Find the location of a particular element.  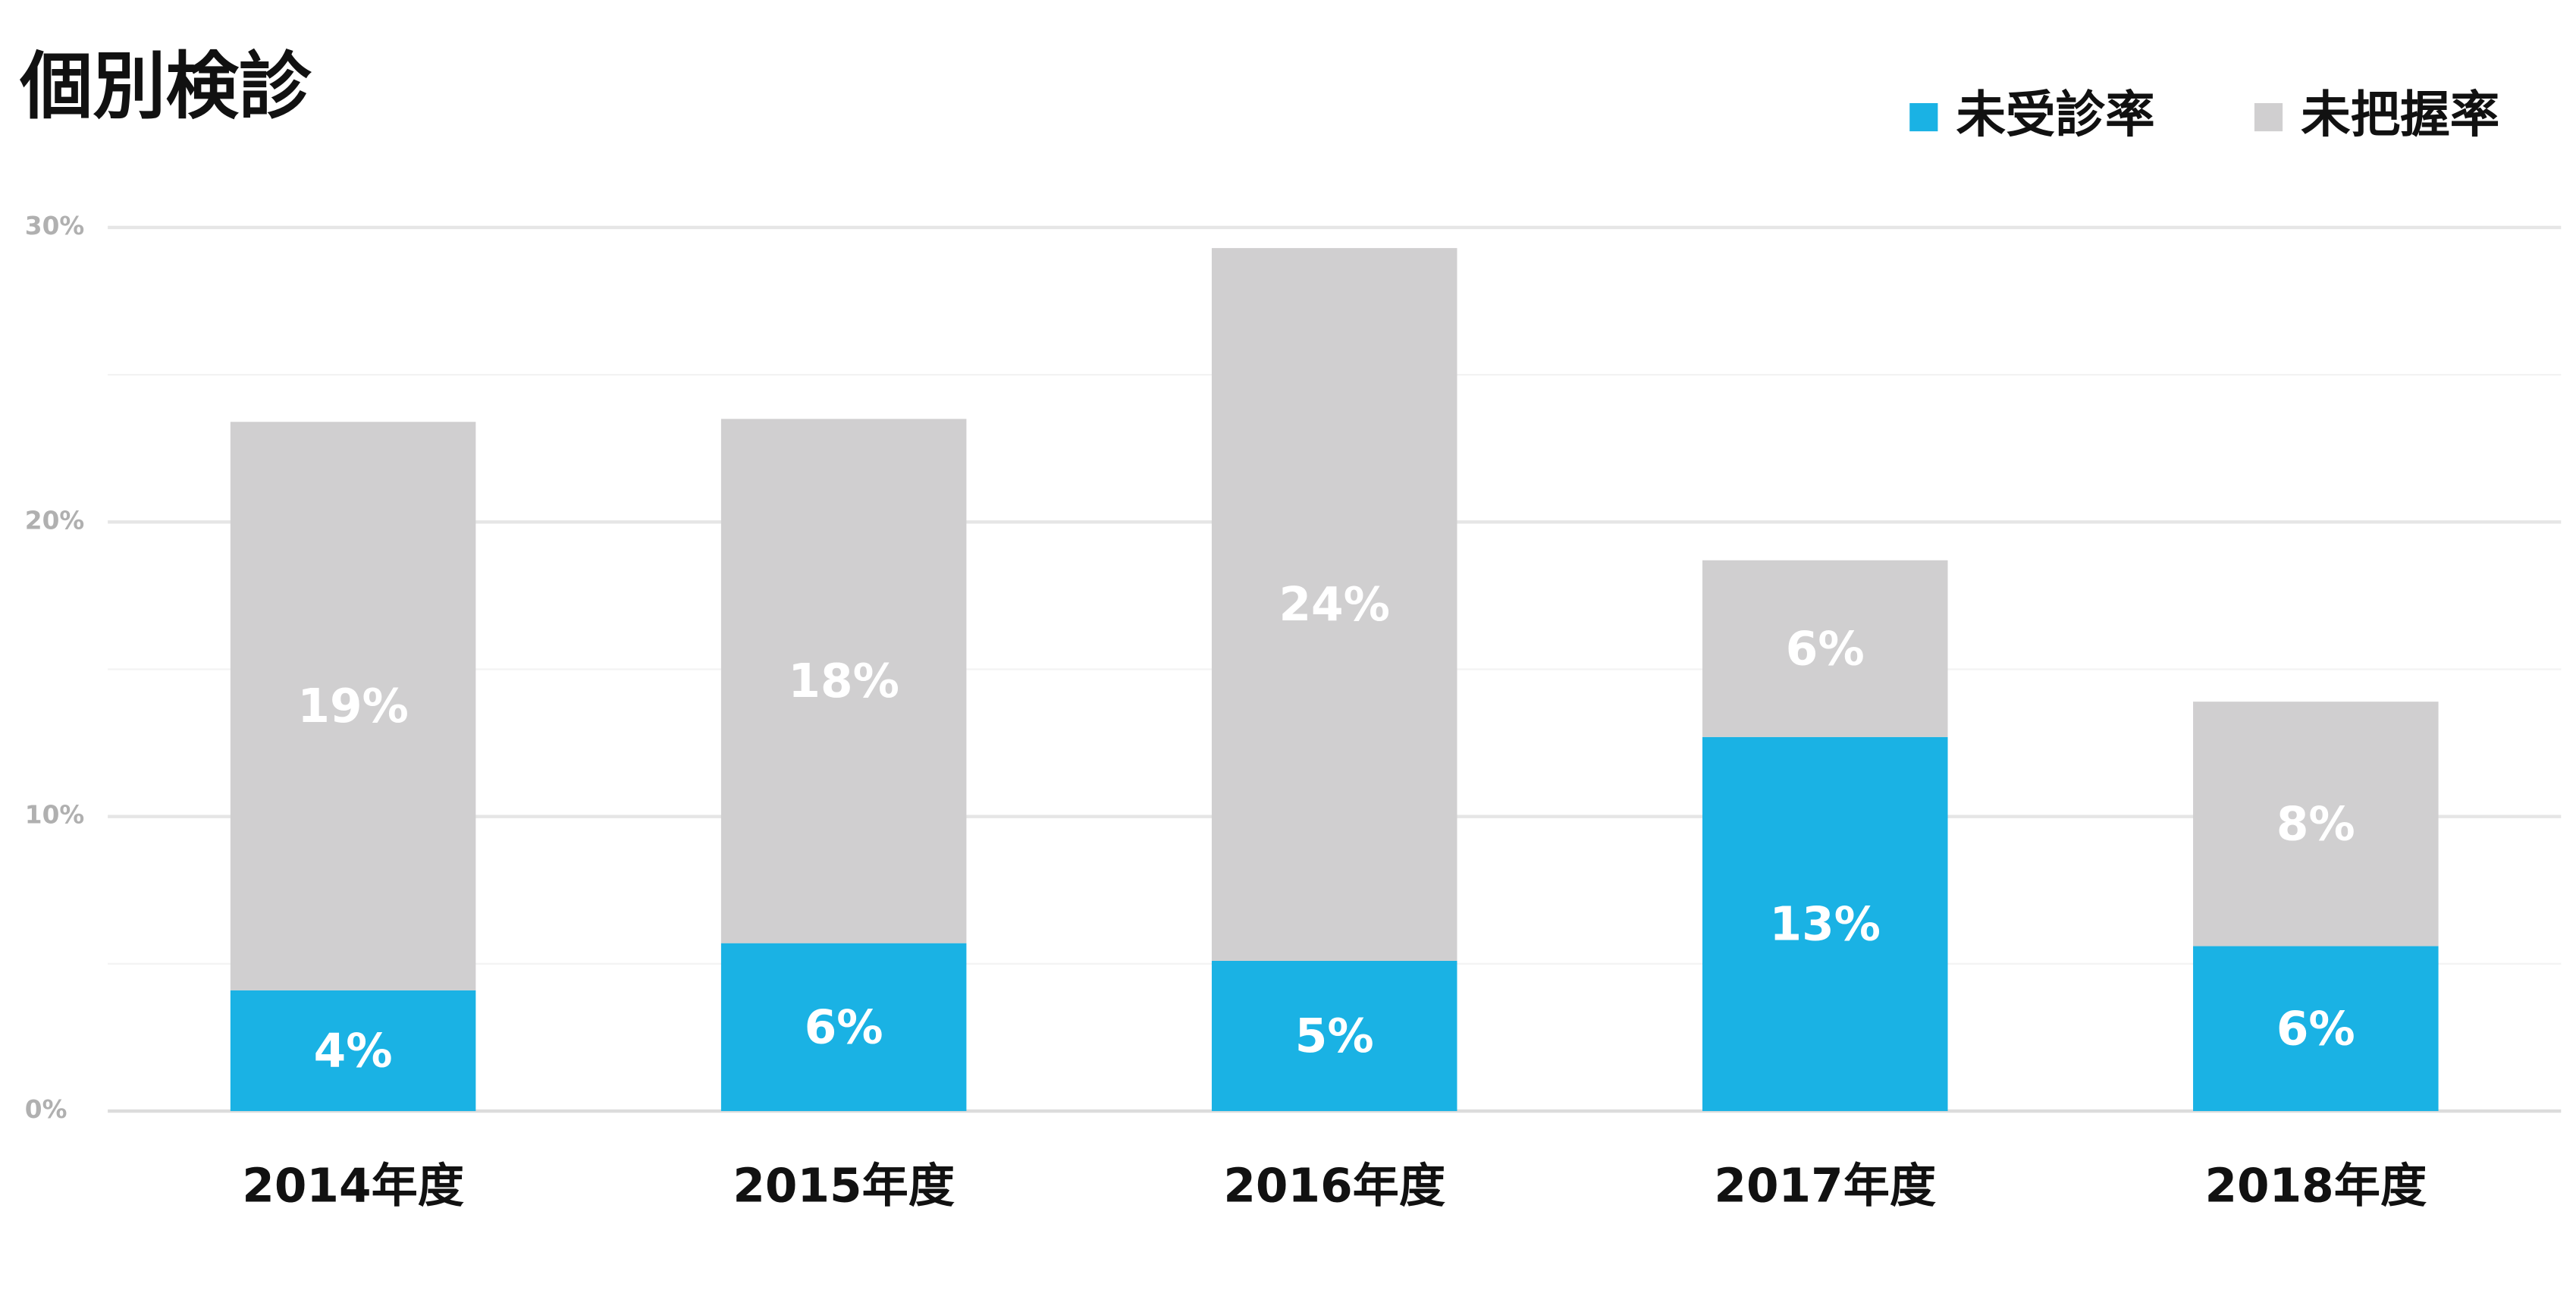

legend-label: 未把握率 is located at coordinates (2400, 115).